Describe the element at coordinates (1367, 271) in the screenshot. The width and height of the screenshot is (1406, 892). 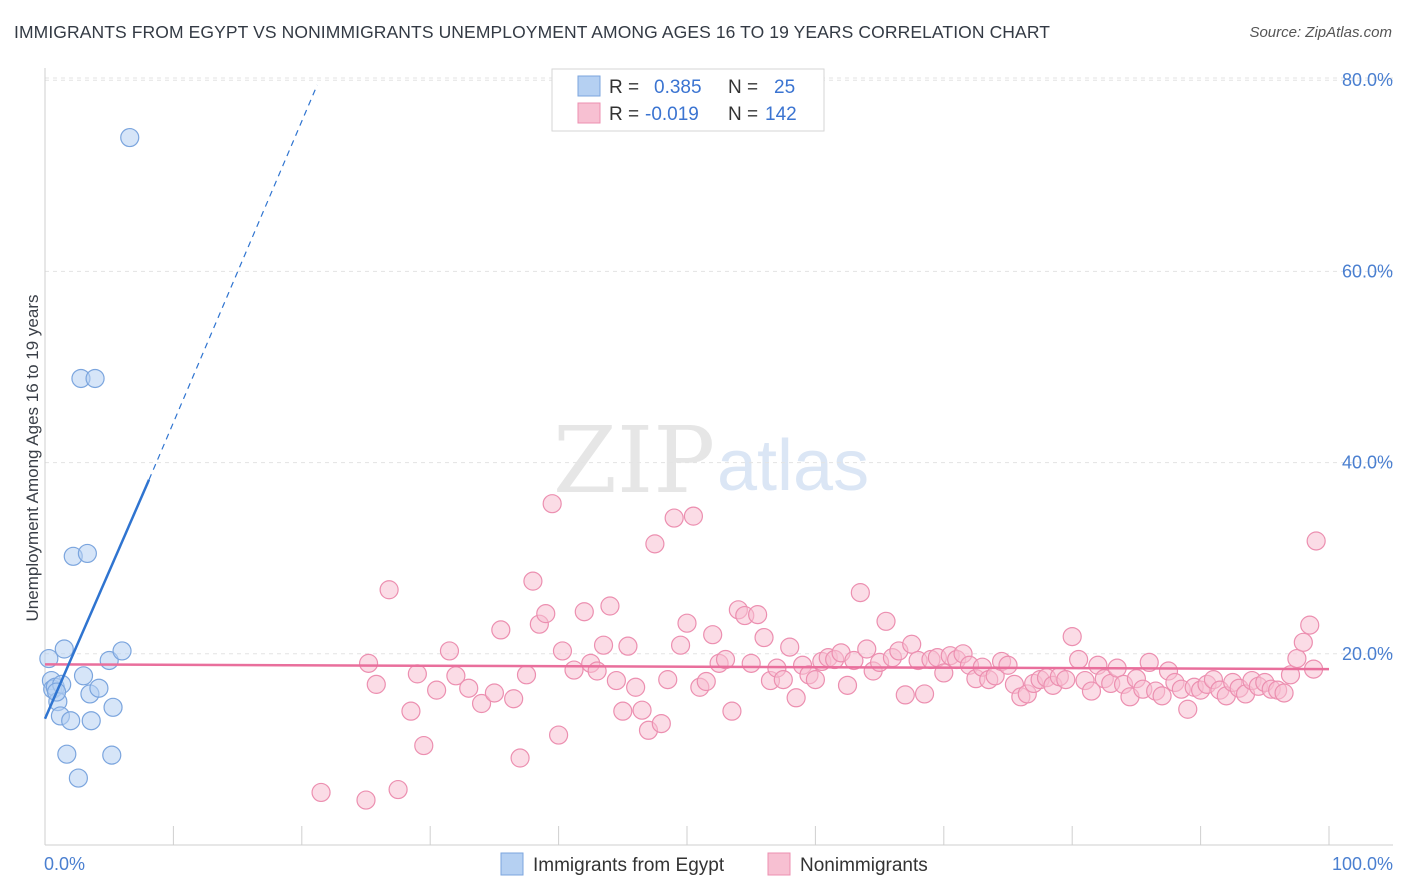
I see `y-tick-label: 60.0%` at that location.